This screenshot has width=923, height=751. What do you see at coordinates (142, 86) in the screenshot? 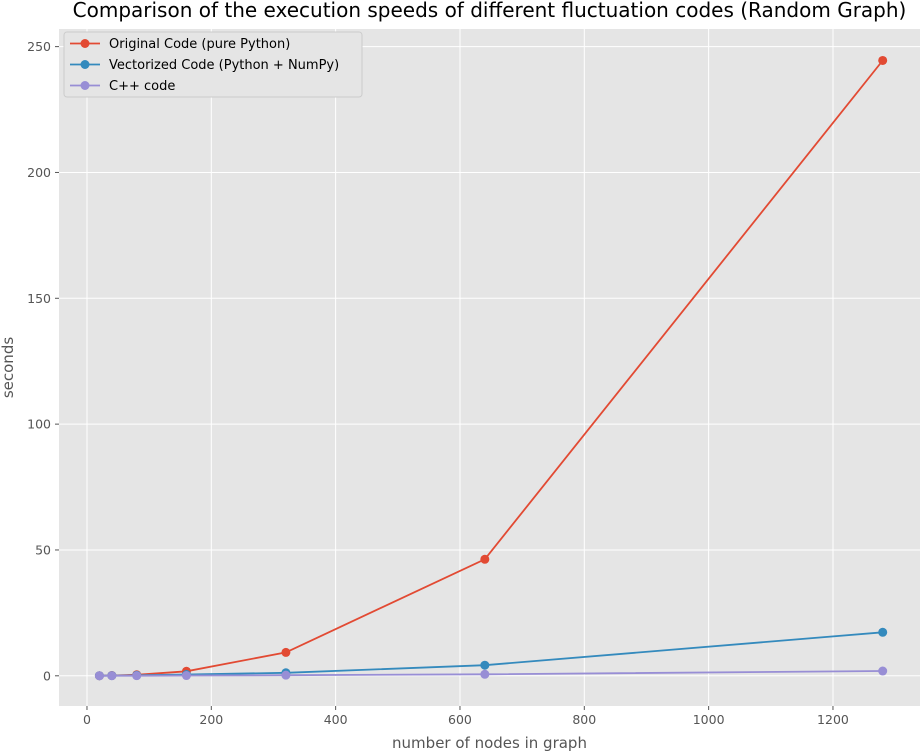
I see `legend-label: C++ code` at bounding box center [142, 86].